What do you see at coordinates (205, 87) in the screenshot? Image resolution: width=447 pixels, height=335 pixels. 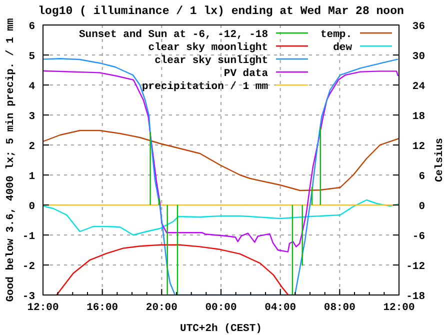 I see `legend-label: precipitation / 1 mm` at bounding box center [205, 87].